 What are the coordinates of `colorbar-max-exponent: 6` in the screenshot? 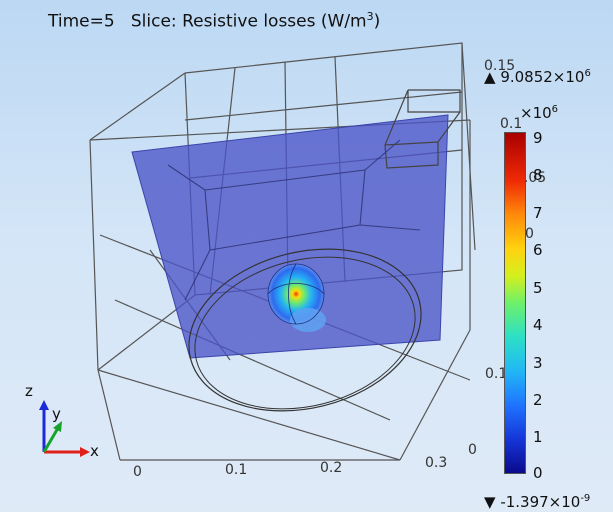 It's located at (587, 73).